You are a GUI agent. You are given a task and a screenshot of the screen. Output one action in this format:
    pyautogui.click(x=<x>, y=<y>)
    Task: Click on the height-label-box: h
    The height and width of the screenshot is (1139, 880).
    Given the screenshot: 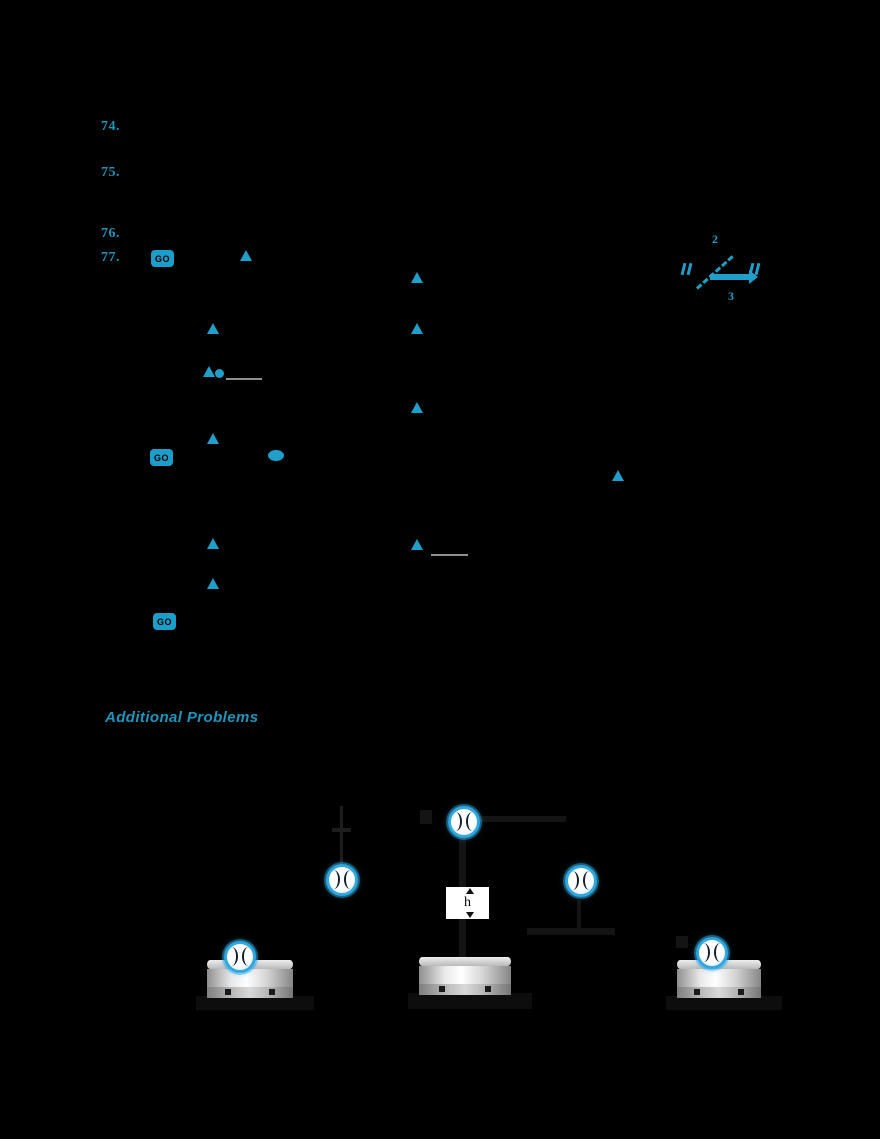 What is the action you would take?
    pyautogui.click(x=467, y=903)
    